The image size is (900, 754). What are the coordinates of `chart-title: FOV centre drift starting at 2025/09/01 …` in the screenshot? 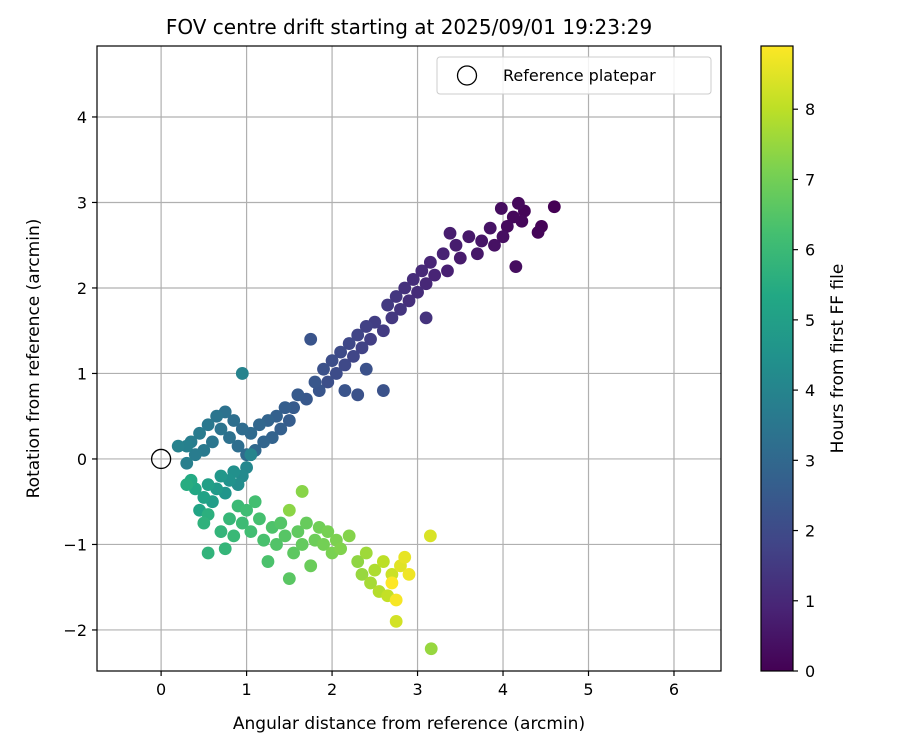 It's located at (409, 27).